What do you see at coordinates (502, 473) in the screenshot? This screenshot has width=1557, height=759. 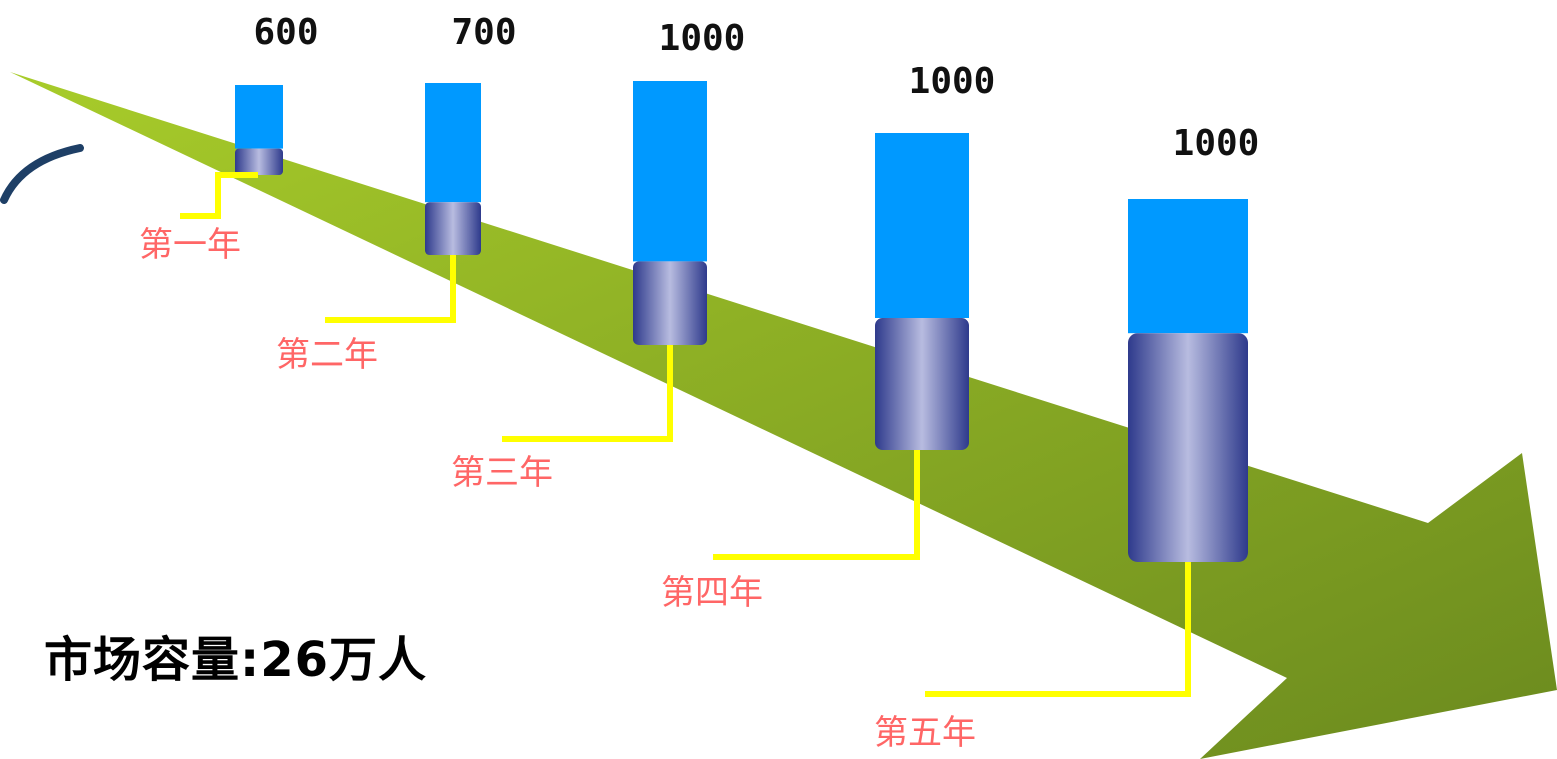 I see `category-label-3: 第三年` at bounding box center [502, 473].